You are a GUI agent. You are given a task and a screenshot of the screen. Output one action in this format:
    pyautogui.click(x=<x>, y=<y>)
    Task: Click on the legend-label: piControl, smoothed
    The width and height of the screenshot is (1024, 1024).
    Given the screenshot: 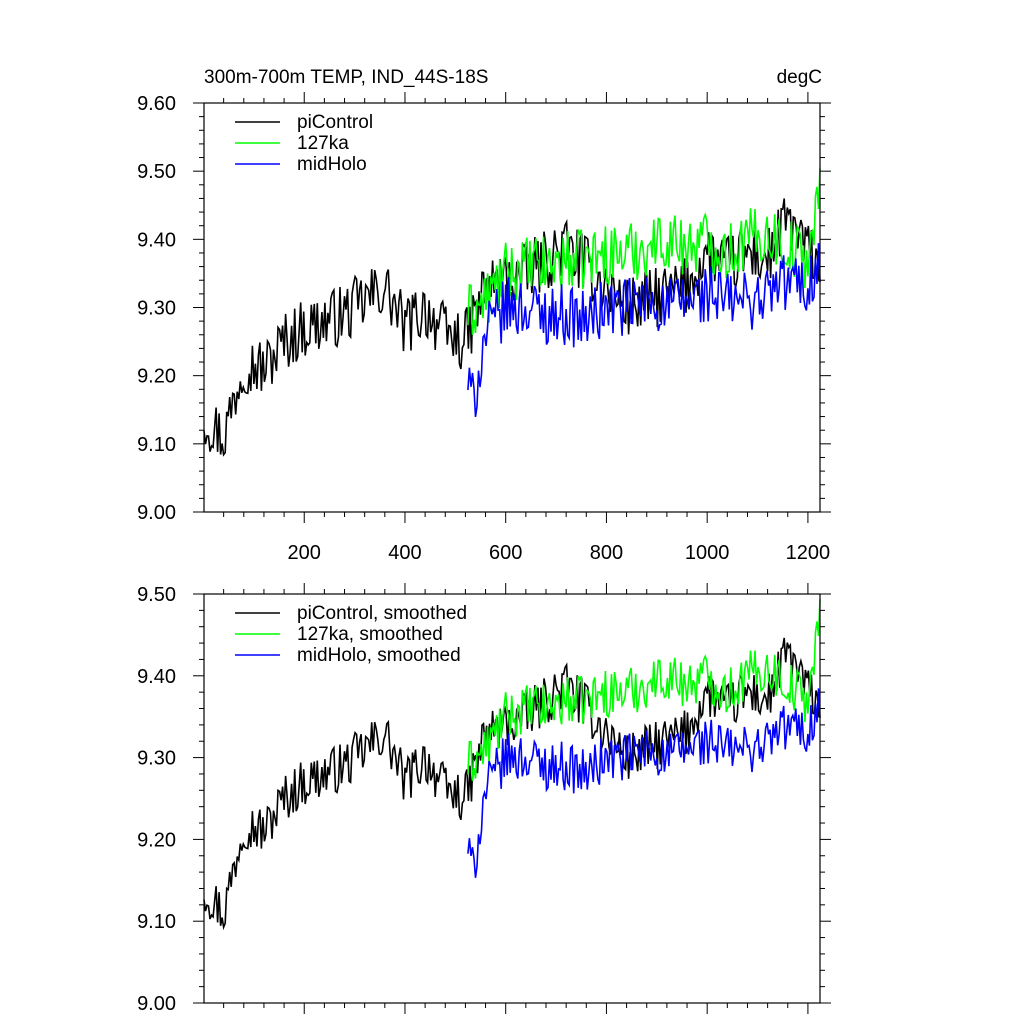 What is the action you would take?
    pyautogui.click(x=382, y=613)
    